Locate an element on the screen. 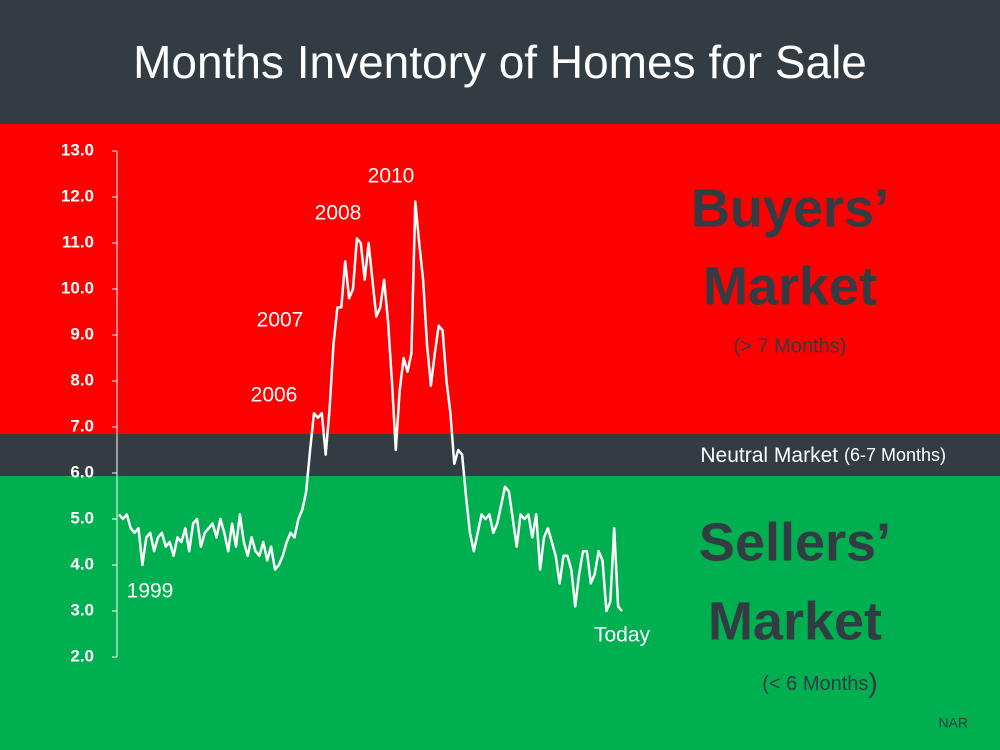 The height and width of the screenshot is (750, 1000). y-tick-label: 11.0 is located at coordinates (78, 241).